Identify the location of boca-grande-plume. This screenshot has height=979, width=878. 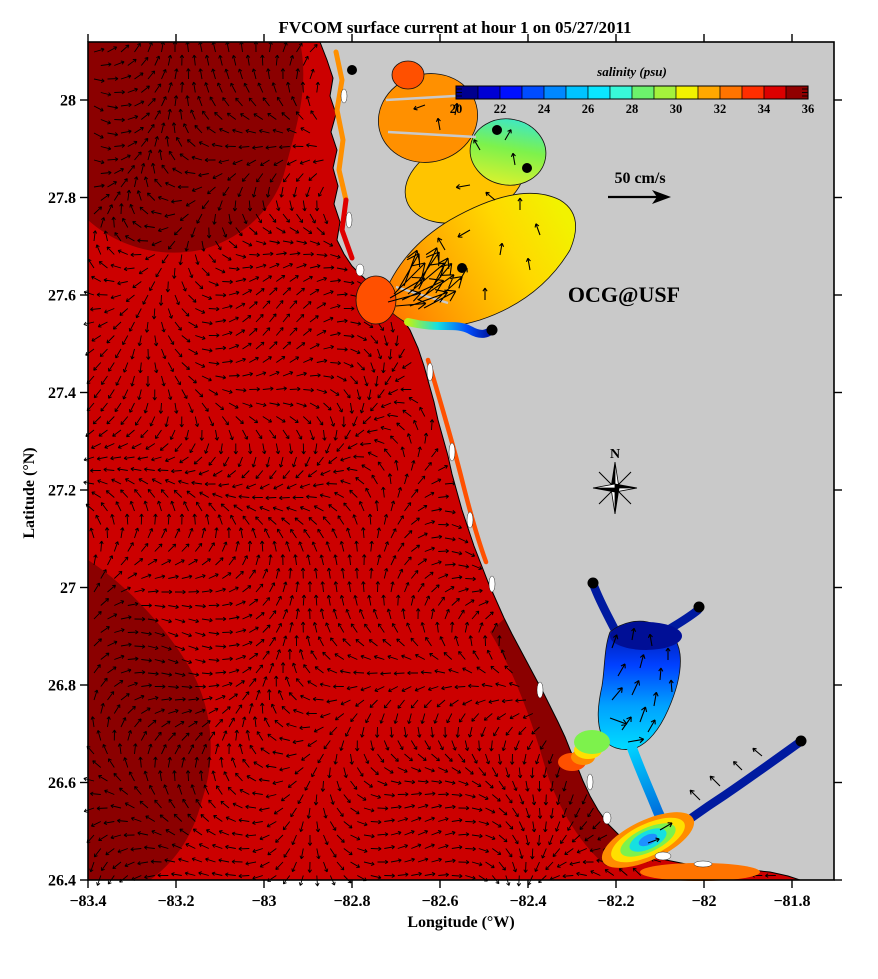
(584, 750).